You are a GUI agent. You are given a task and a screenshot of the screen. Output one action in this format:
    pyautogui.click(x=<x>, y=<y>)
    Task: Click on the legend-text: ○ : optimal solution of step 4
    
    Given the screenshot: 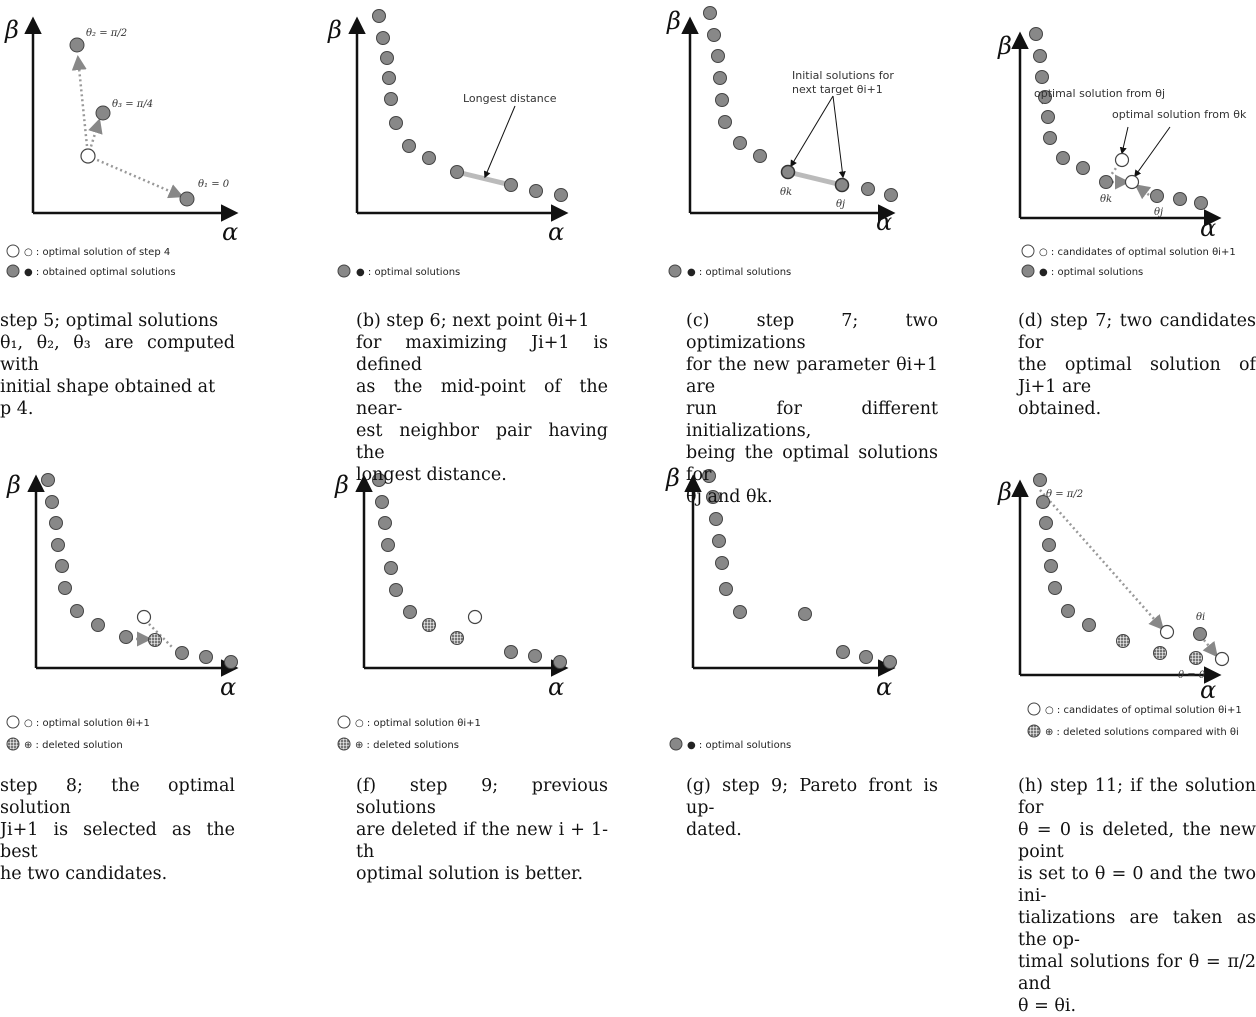 What is the action you would take?
    pyautogui.click(x=97, y=252)
    